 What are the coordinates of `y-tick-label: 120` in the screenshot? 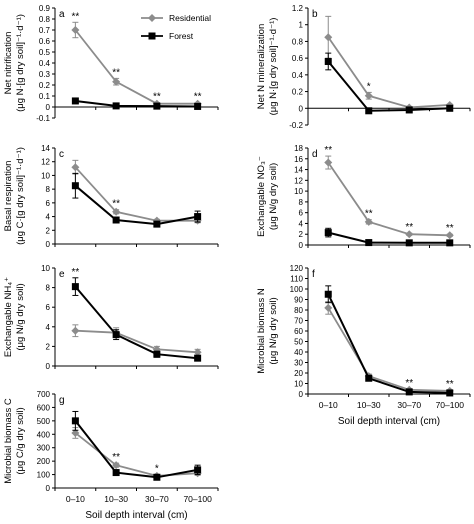 It's located at (297, 268).